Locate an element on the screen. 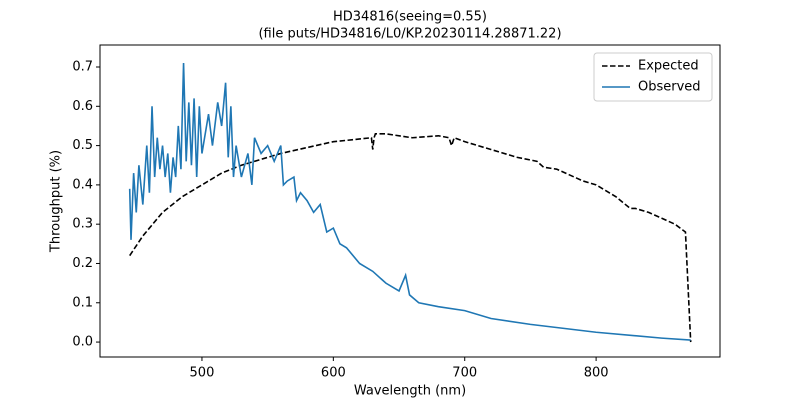  y-tick-label: 0.6 is located at coordinates (82, 106).